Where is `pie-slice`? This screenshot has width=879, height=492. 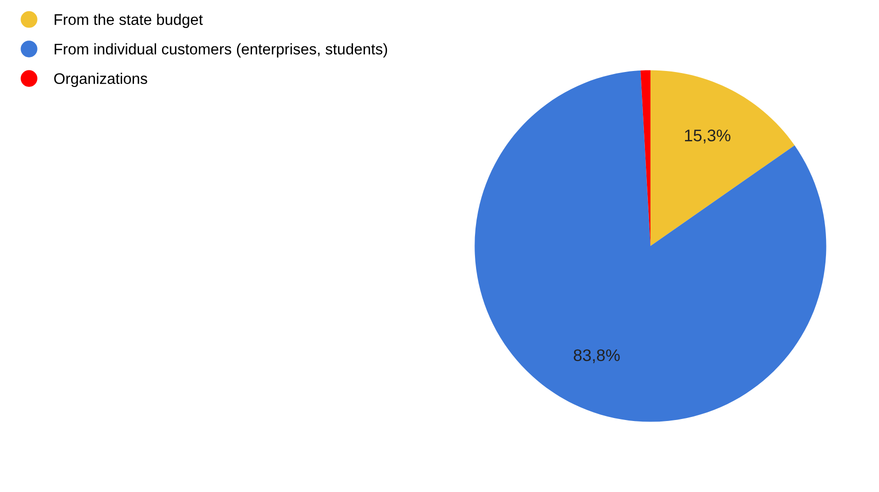 pie-slice is located at coordinates (722, 158).